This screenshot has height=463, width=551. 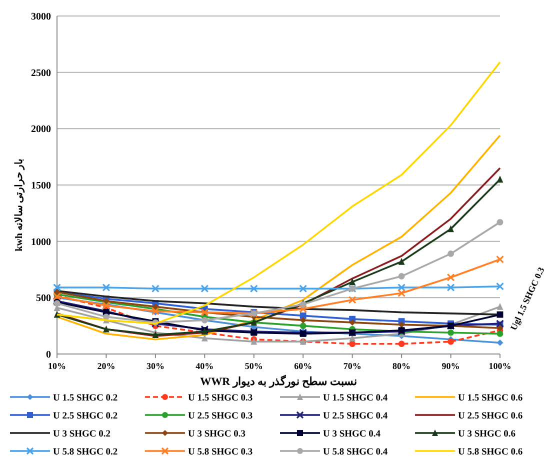 I want to click on y-tick-label: 2000, so click(x=41, y=130).